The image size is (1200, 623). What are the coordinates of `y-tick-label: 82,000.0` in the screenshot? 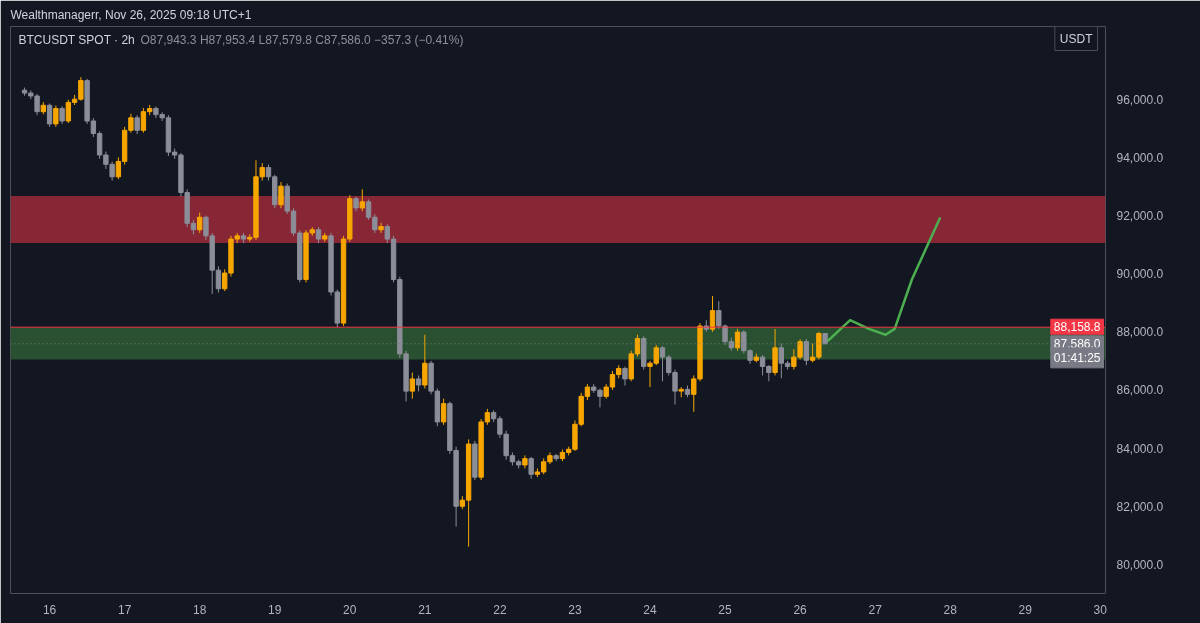 It's located at (1140, 506).